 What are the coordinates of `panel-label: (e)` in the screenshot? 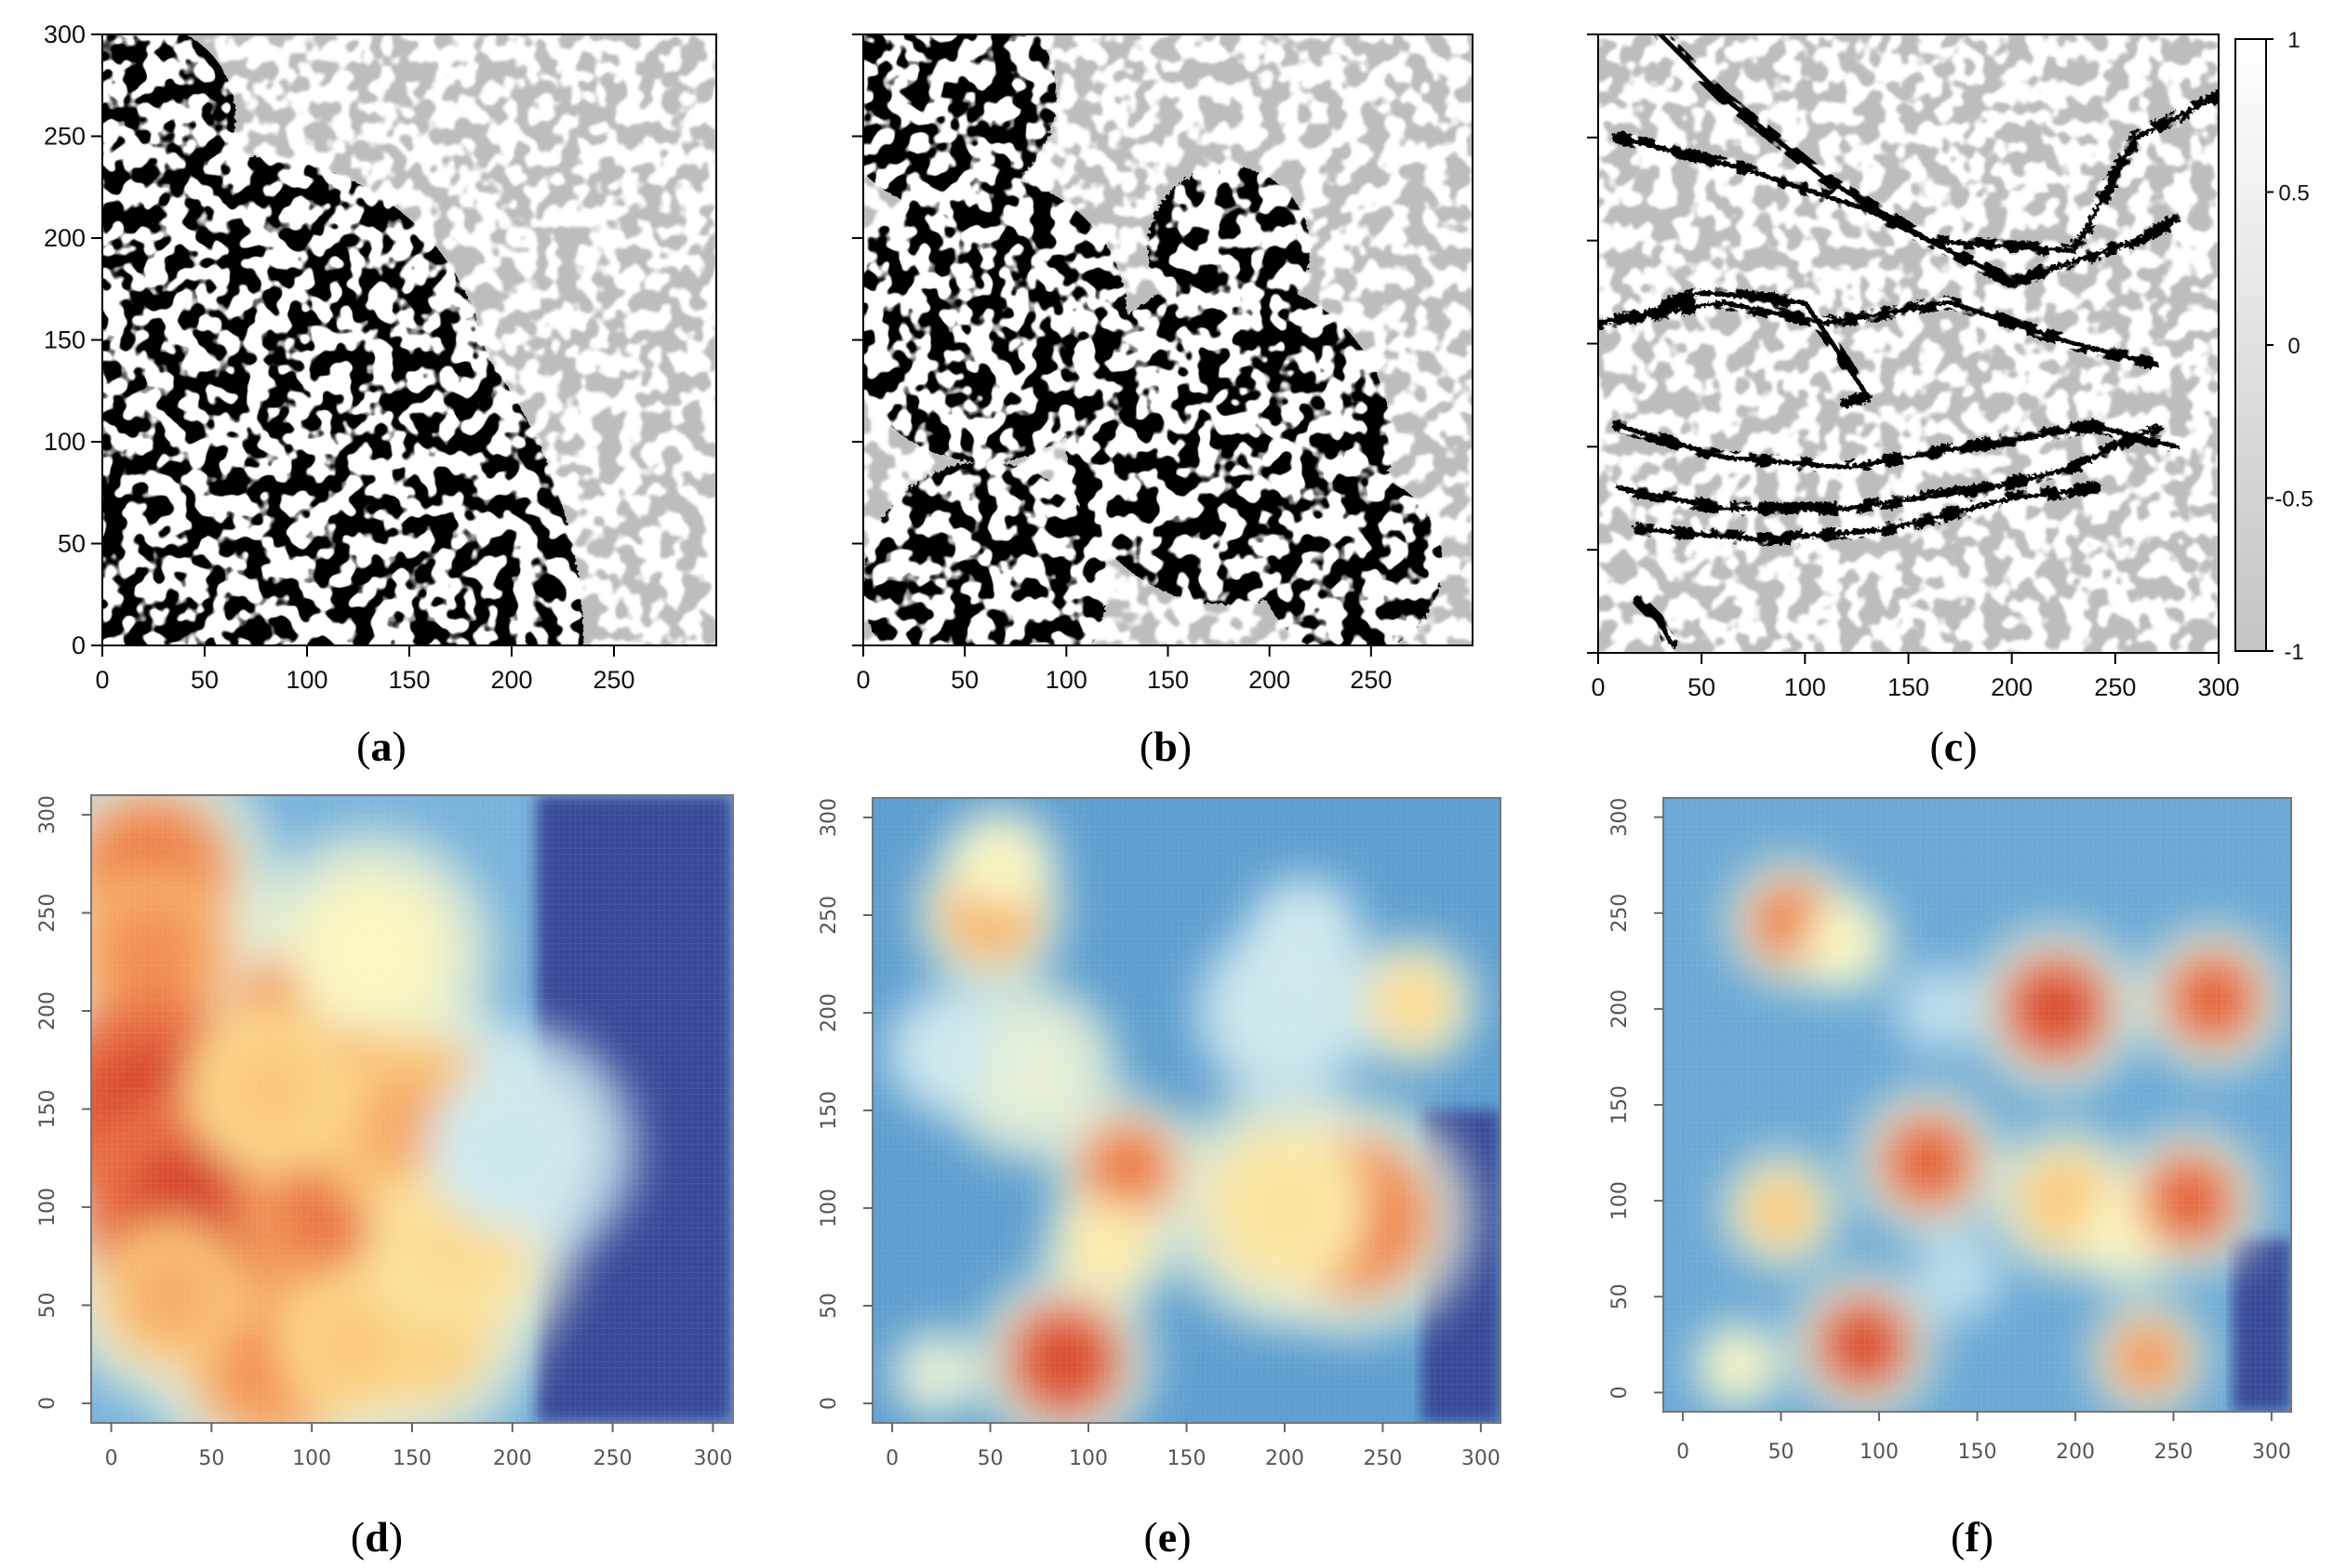 It's located at (1167, 1537).